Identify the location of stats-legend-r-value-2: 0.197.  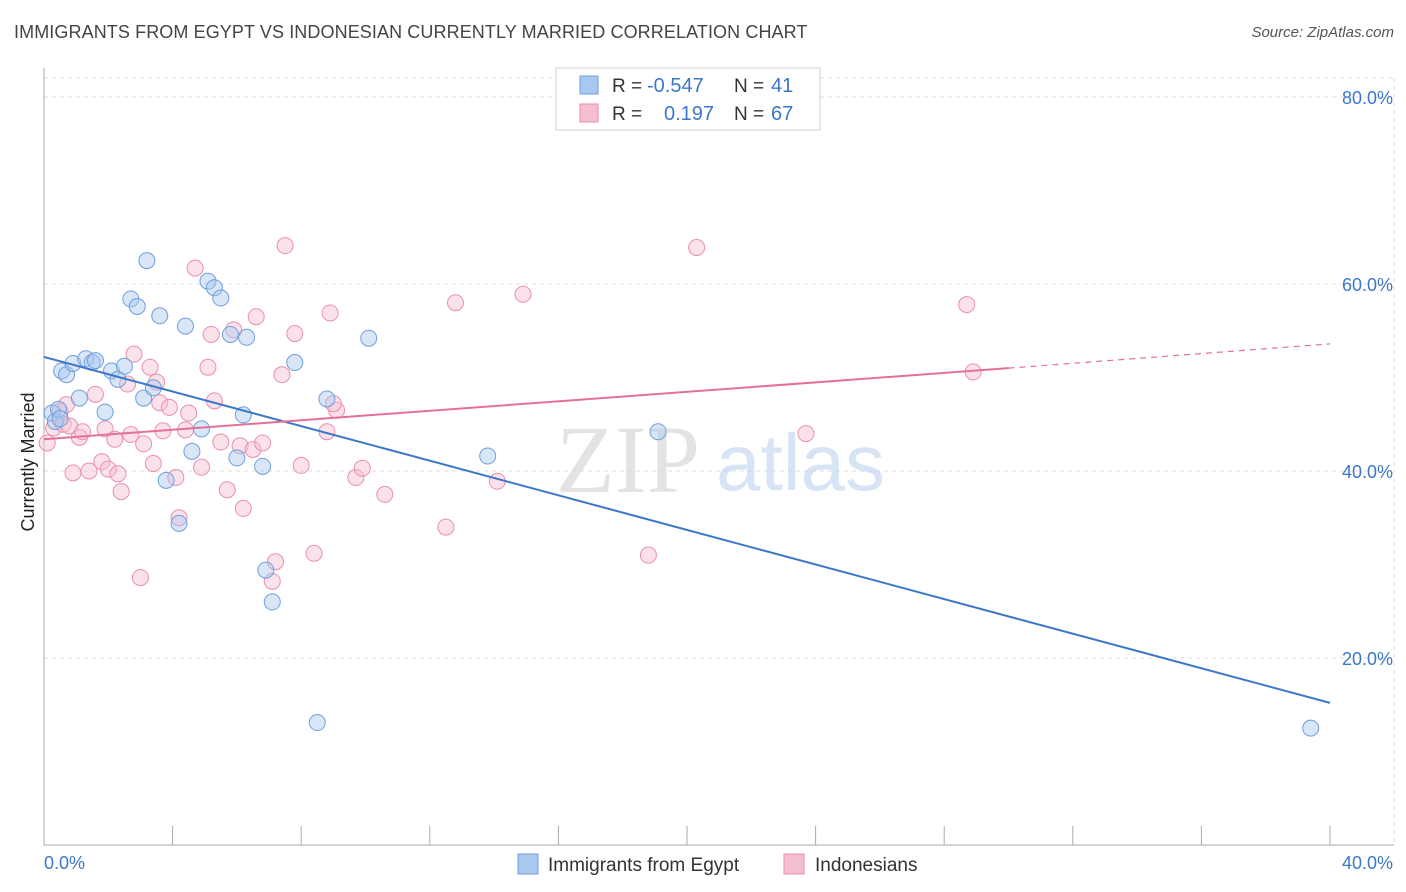
(689, 114).